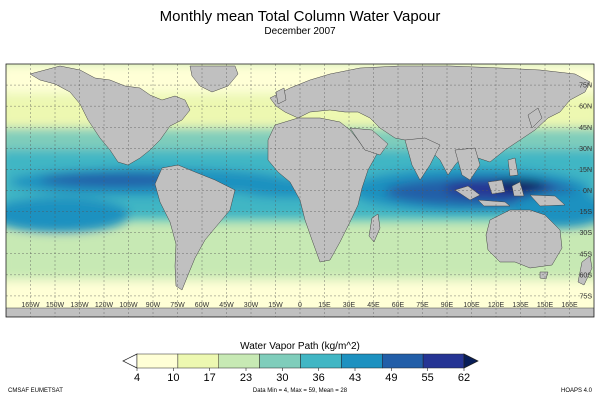 The height and width of the screenshot is (403, 600). What do you see at coordinates (585, 128) in the screenshot?
I see `latitude-label: 45N` at bounding box center [585, 128].